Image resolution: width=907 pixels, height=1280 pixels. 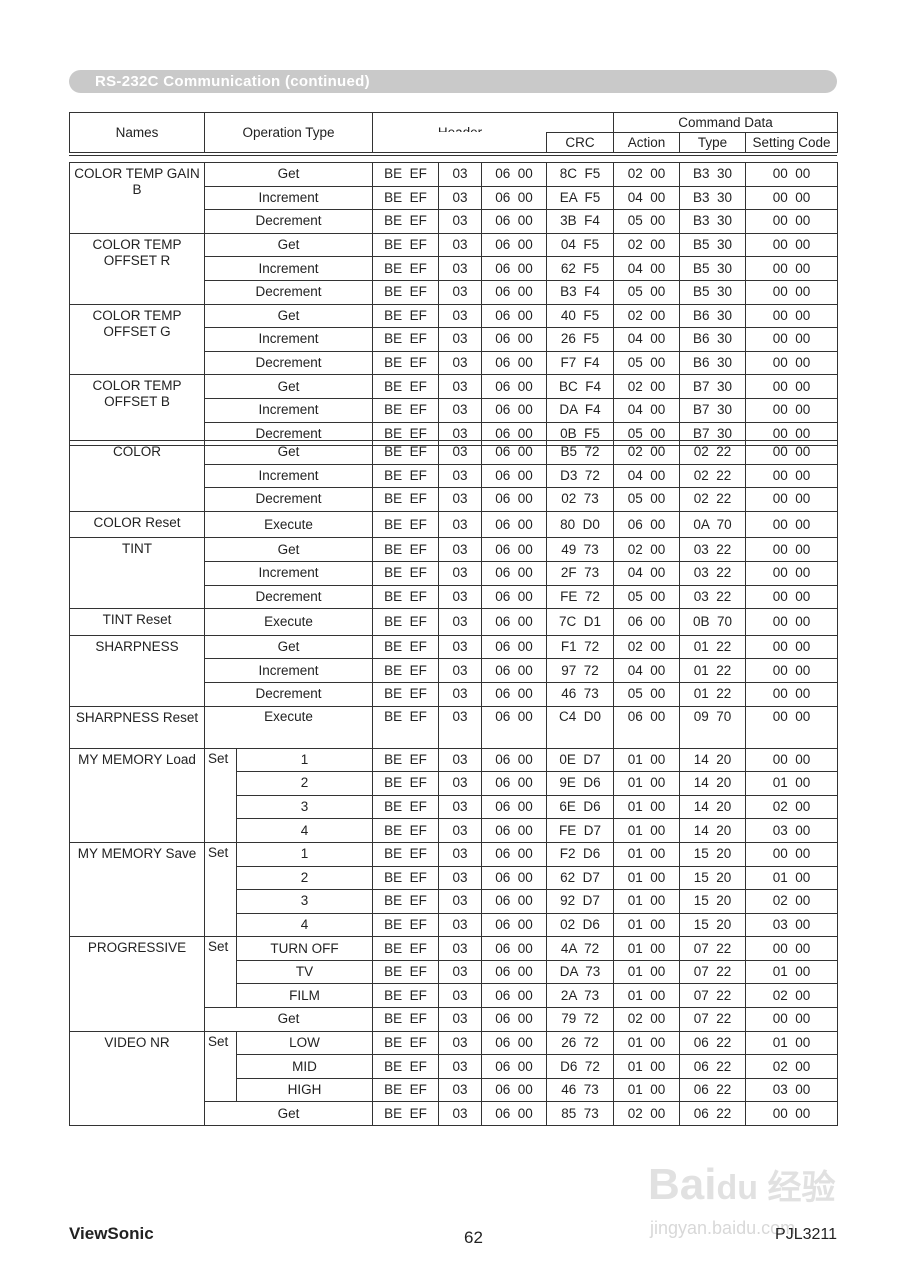 What do you see at coordinates (713, 292) in the screenshot?
I see `type: B5 30` at bounding box center [713, 292].